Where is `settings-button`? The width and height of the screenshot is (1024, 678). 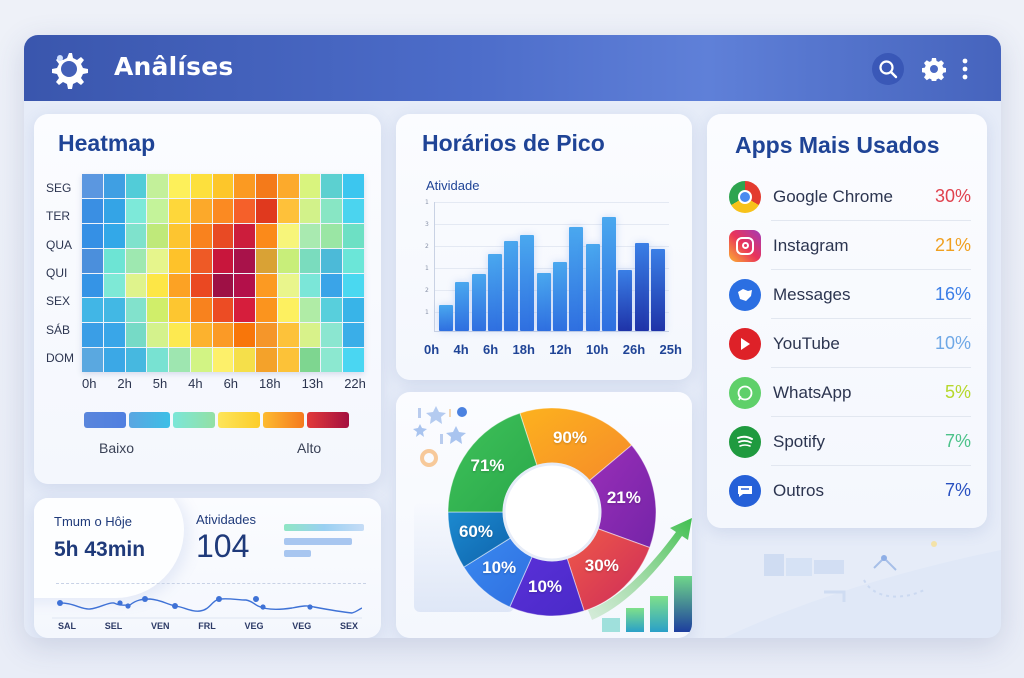
settings-button is located at coordinates (934, 69).